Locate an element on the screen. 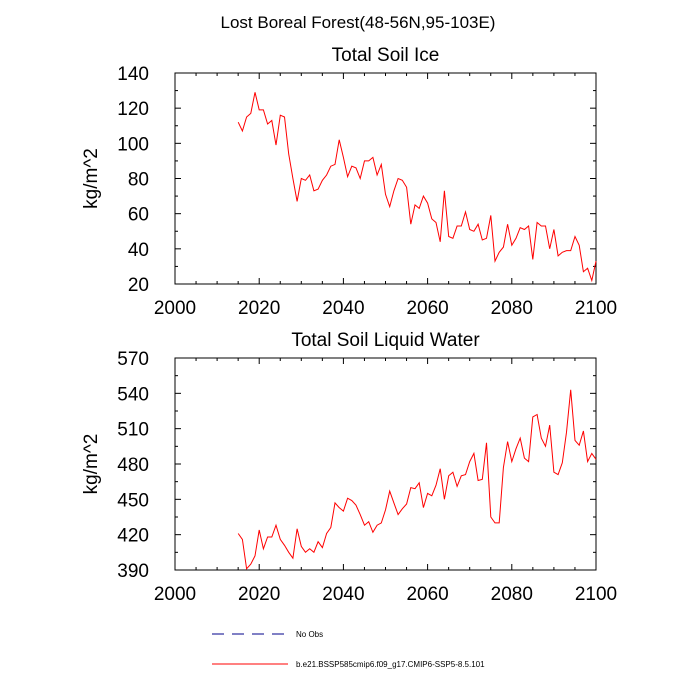 The height and width of the screenshot is (700, 700). y-tick-label: 120 is located at coordinates (133, 109).